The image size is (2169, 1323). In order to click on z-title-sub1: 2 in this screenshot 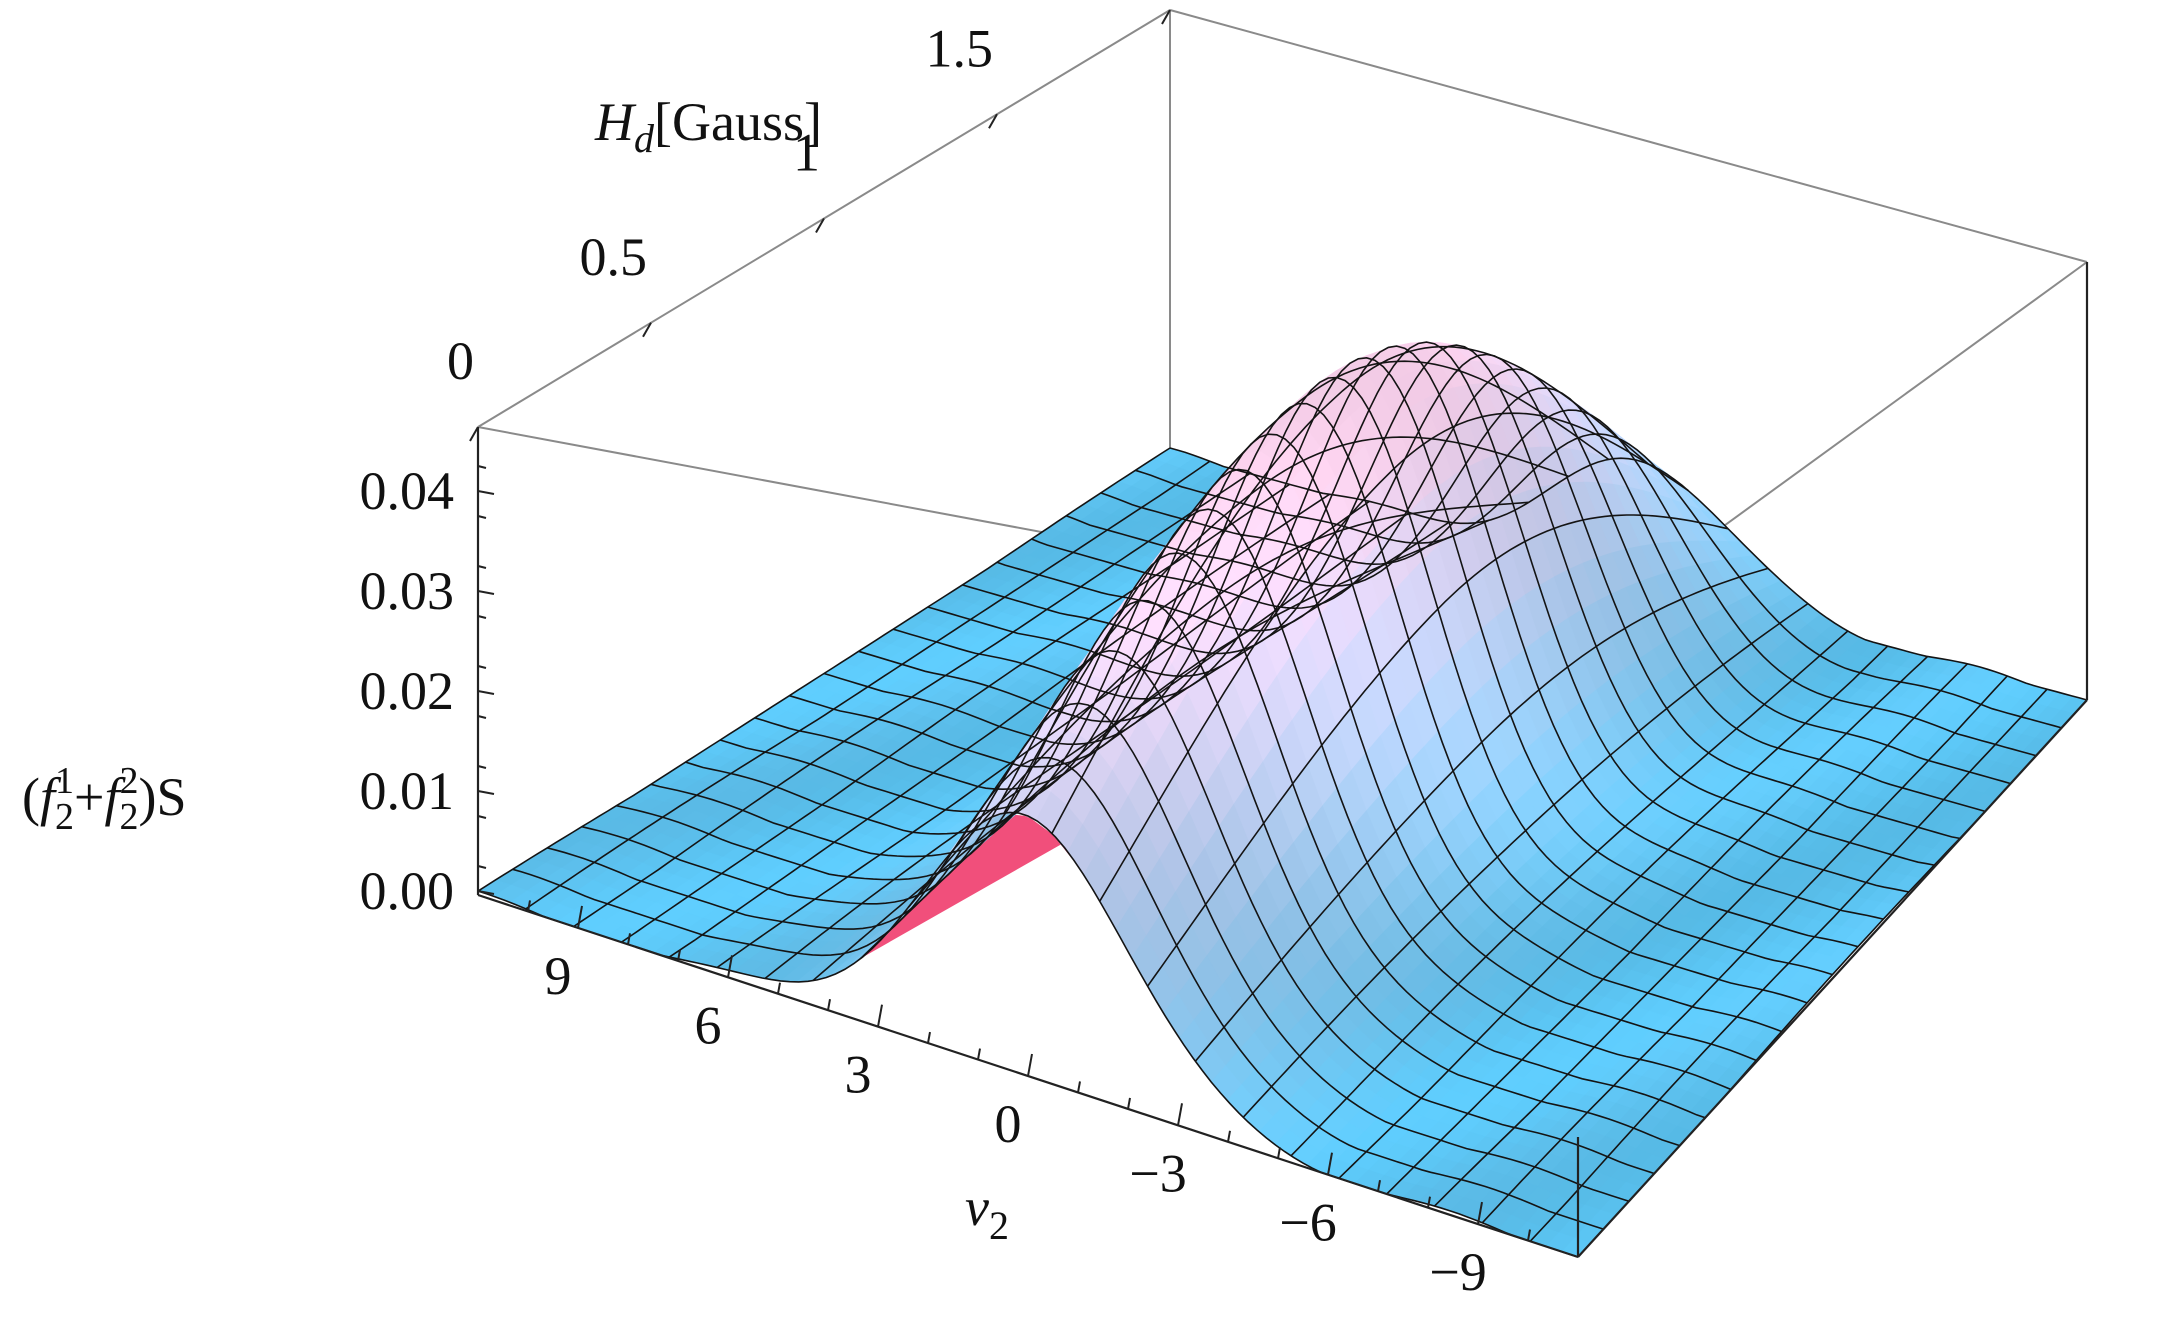, I will do `click(64, 817)`.